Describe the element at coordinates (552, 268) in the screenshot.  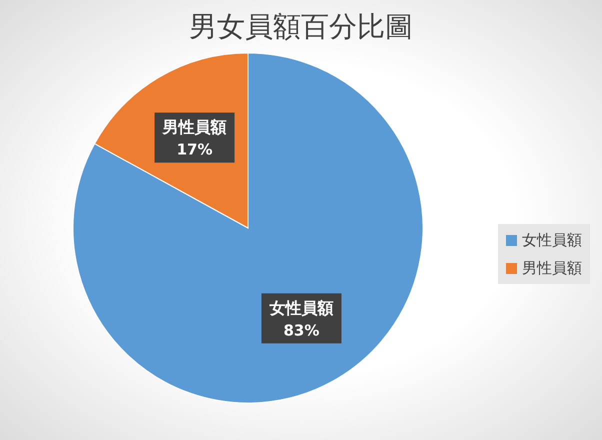
I see `legend-label: 男性員額` at that location.